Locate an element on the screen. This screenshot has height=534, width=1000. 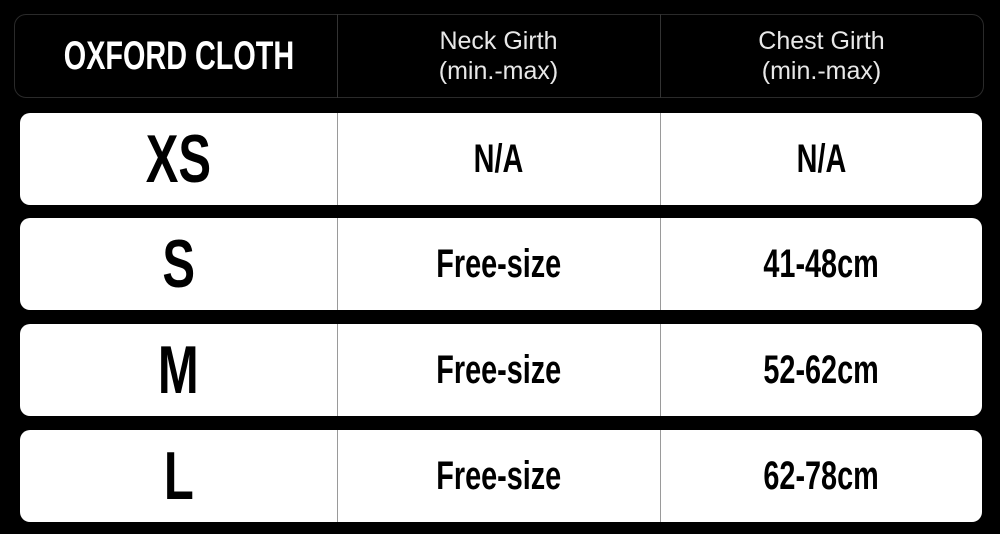
size-label: S is located at coordinates (178, 264).